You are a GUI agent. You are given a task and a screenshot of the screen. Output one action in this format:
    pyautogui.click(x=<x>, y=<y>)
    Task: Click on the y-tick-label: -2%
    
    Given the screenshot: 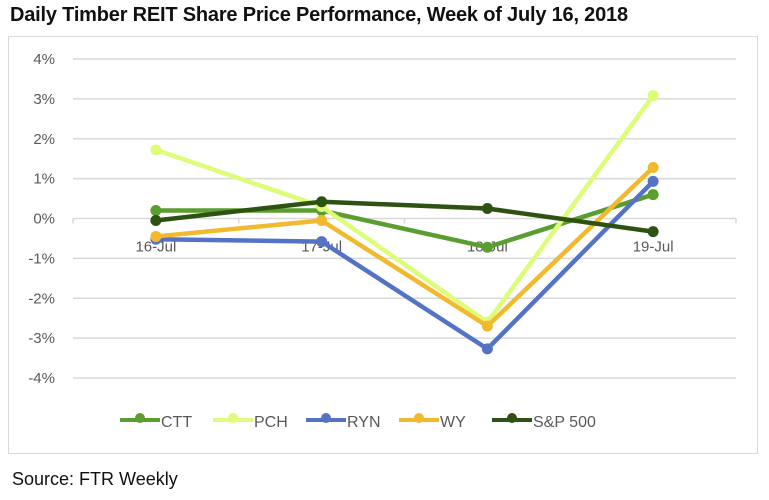 What is the action you would take?
    pyautogui.click(x=41, y=298)
    